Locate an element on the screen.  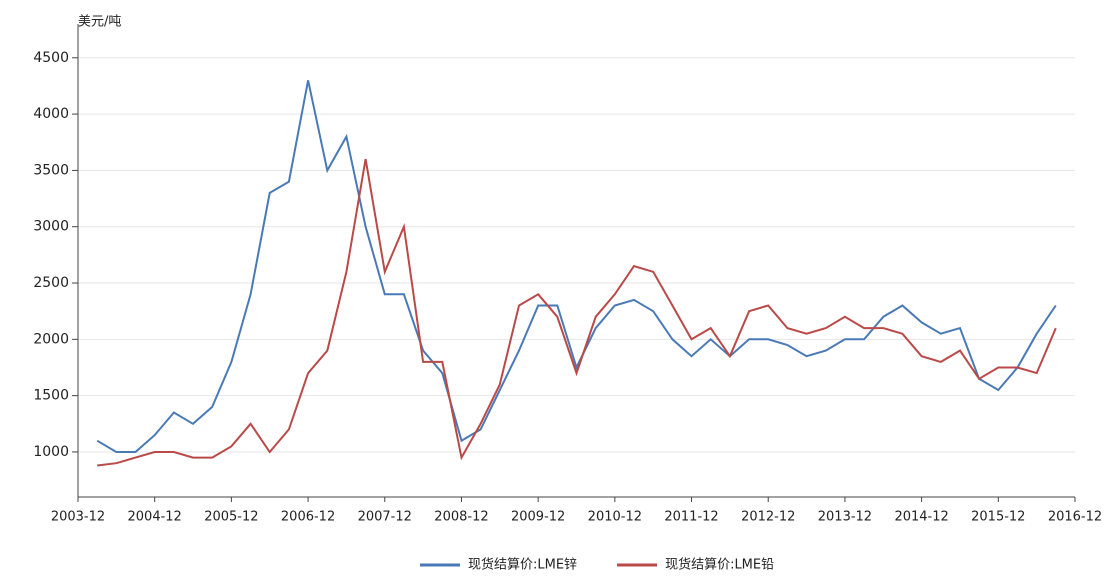
legend-label: 现货结算价:LME锌 is located at coordinates (522, 565).